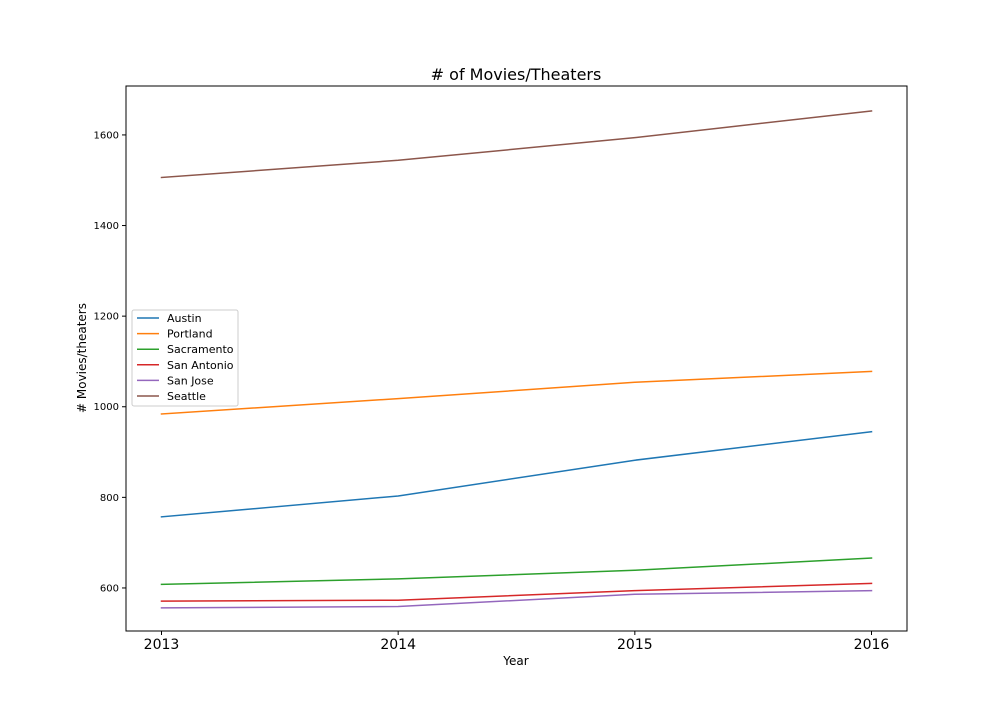 Image resolution: width=1008 pixels, height=724 pixels. What do you see at coordinates (82, 358) in the screenshot?
I see `y-axis-label: # Movies/theaters` at bounding box center [82, 358].